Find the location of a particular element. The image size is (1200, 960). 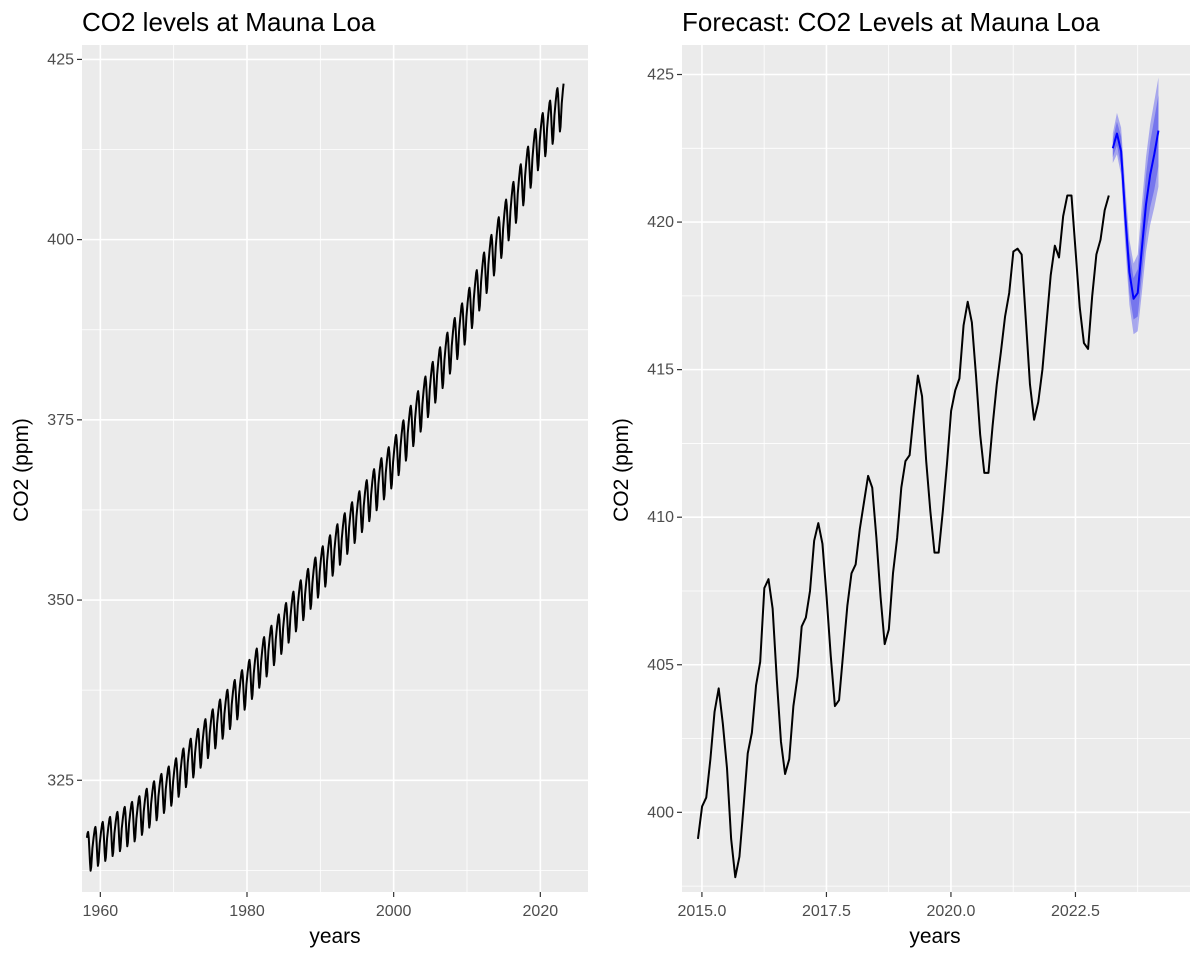

x-tick-label: 2020 is located at coordinates (541, 911).